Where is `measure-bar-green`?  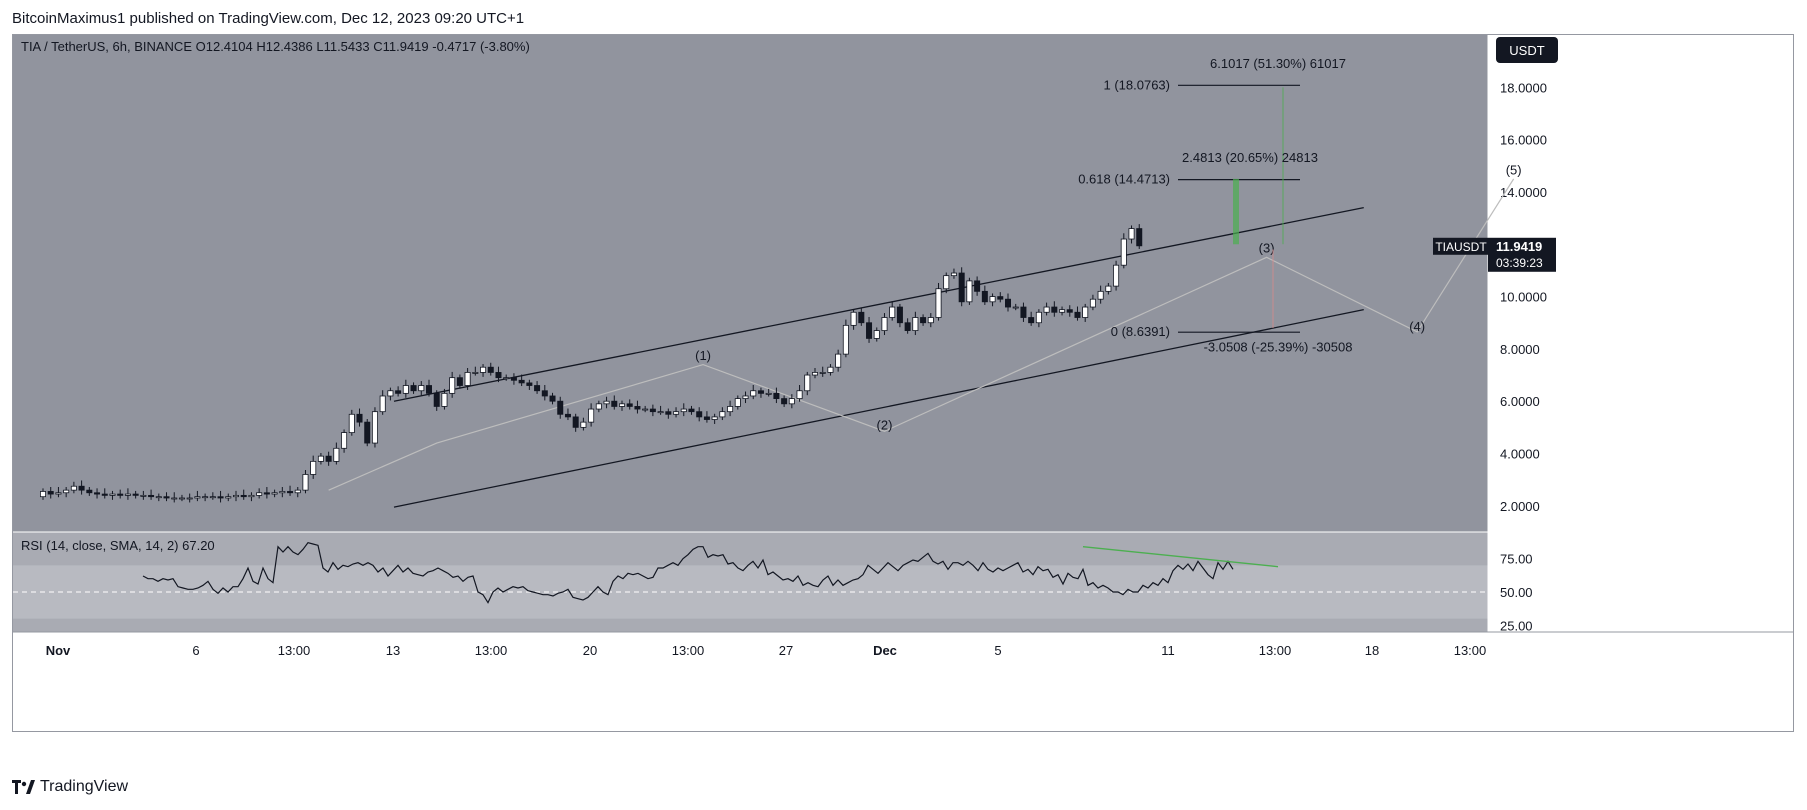
measure-bar-green is located at coordinates (1236, 211).